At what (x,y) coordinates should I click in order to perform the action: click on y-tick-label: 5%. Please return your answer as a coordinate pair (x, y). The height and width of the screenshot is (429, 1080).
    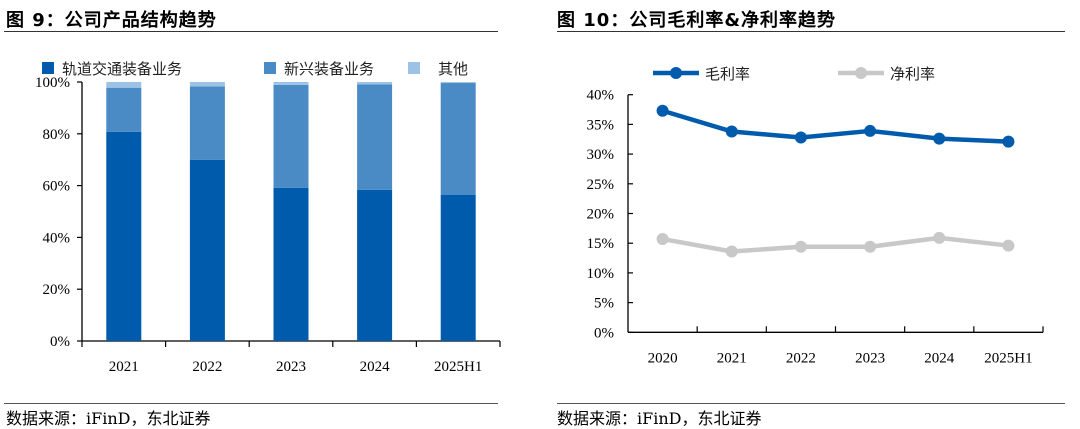
    Looking at the image, I should click on (604, 304).